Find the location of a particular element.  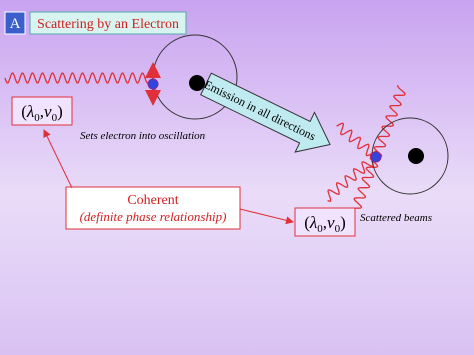

coherent-title: Coherent is located at coordinates (152, 200).